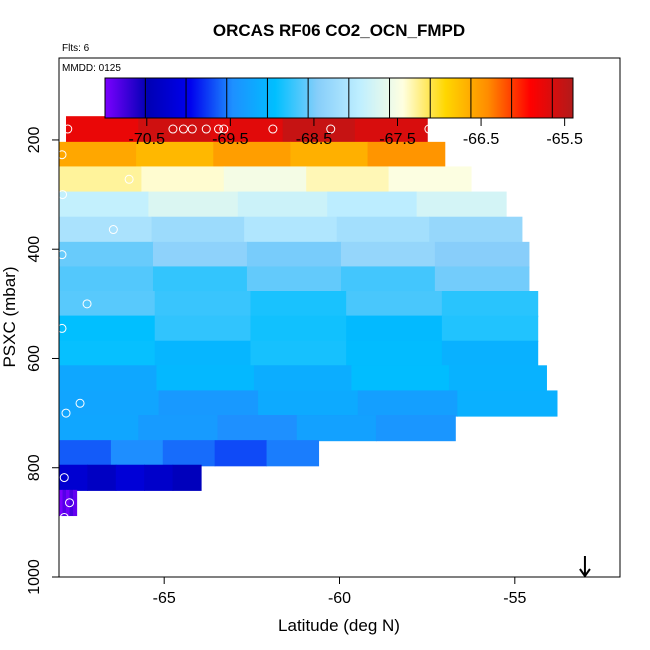 The image size is (650, 650). I want to click on x-tick-label: -60, so click(339, 598).